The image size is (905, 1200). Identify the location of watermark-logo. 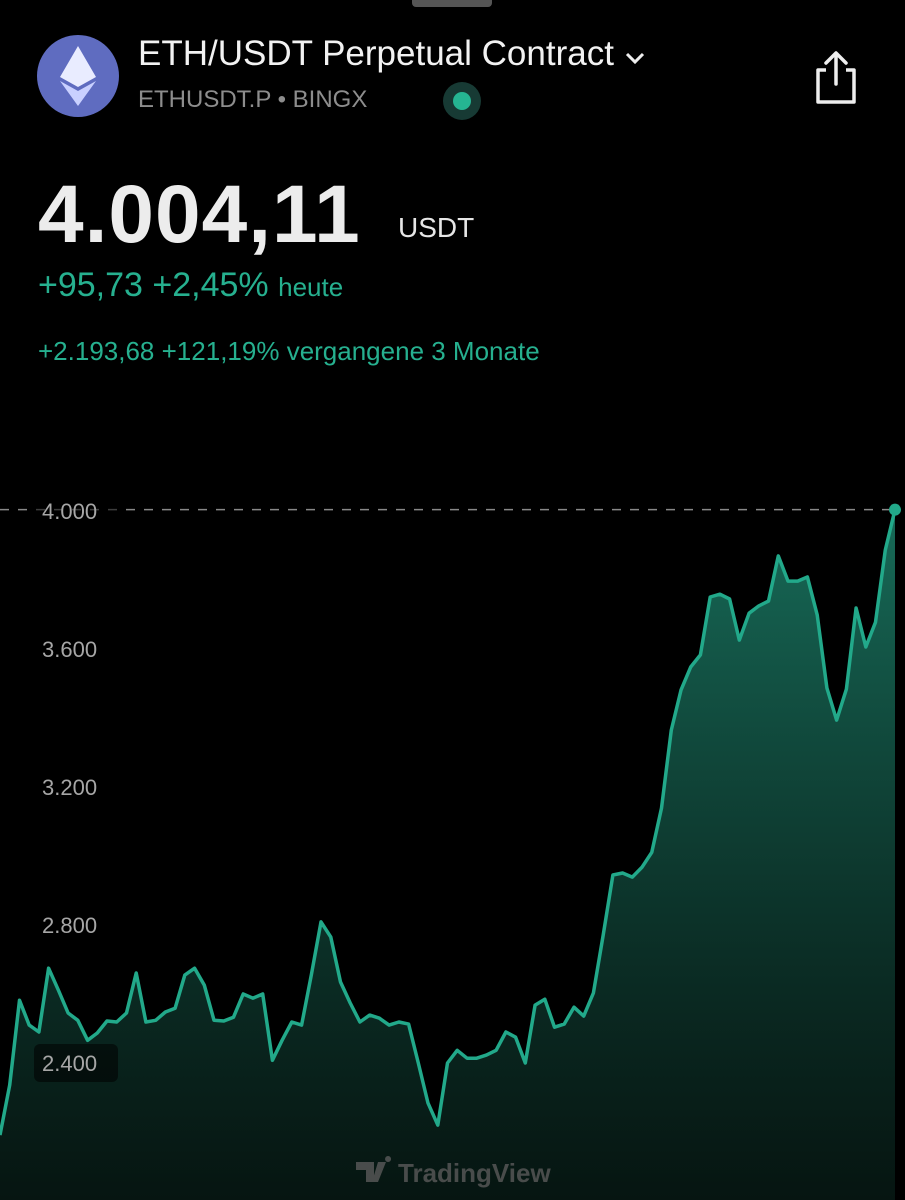
(374, 1169).